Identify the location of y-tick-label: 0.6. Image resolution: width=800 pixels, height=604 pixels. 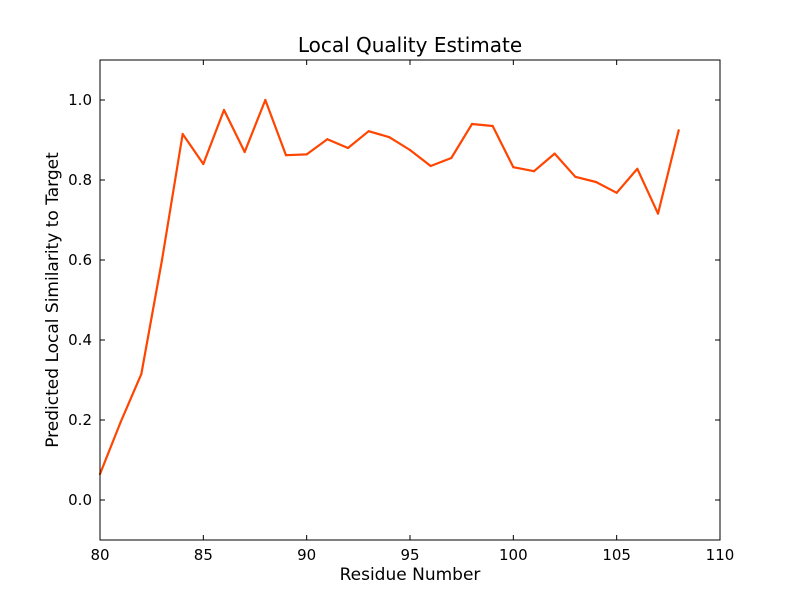
(80, 260).